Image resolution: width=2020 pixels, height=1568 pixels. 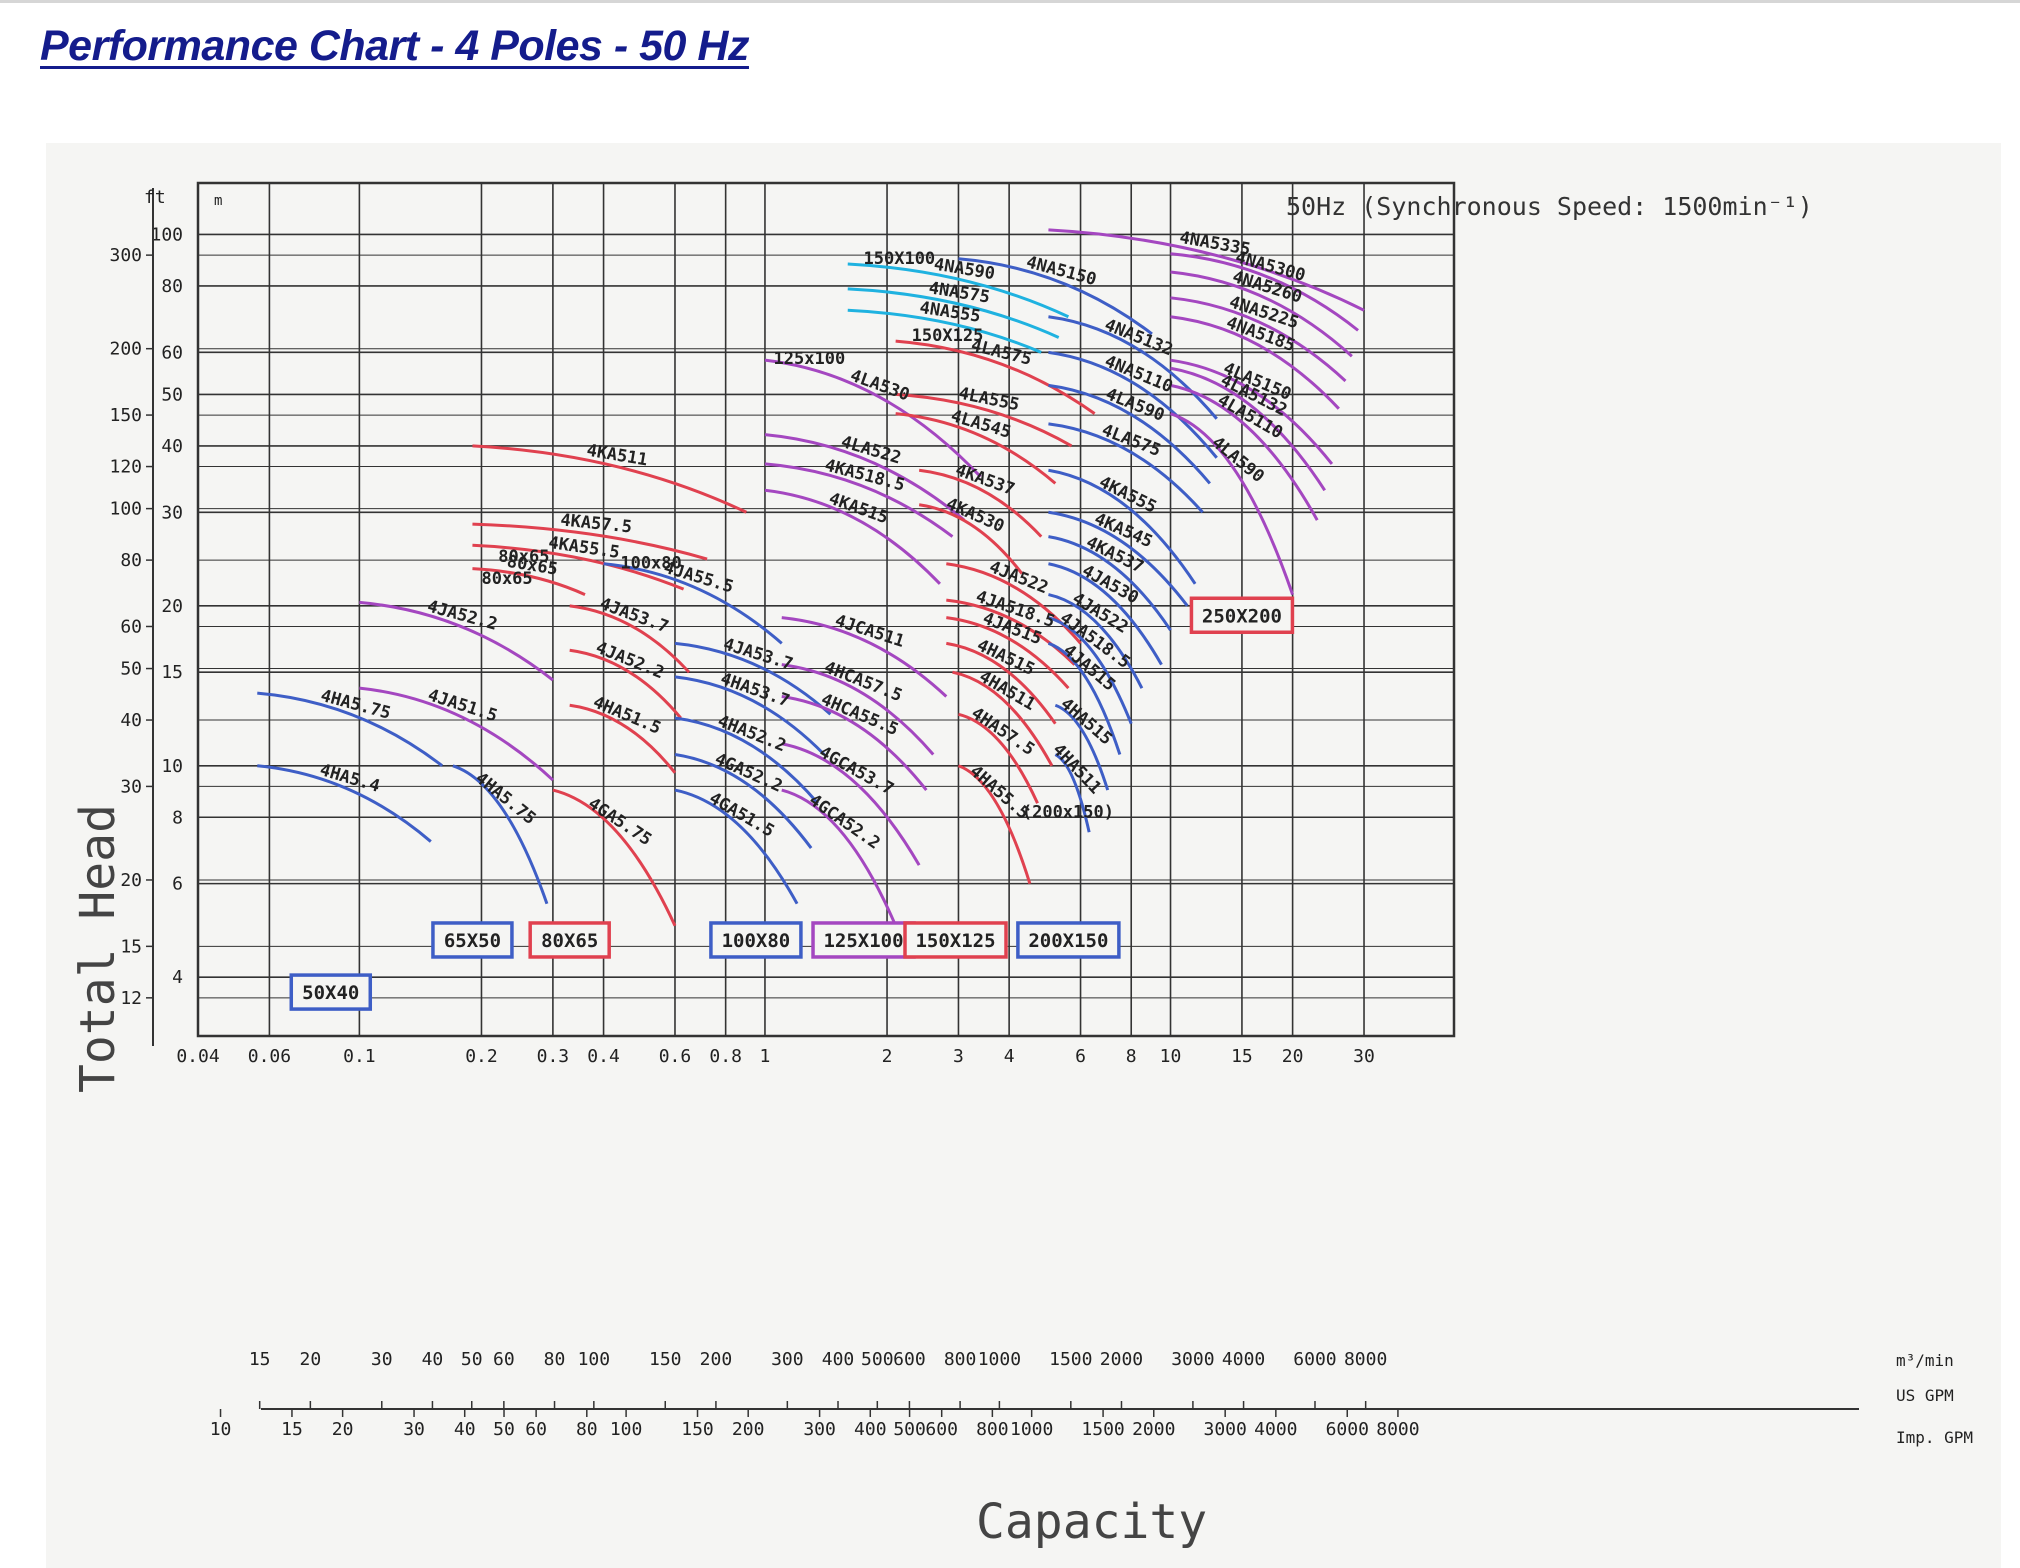 I want to click on us-gpm-label: 15, so click(x=260, y=1359).